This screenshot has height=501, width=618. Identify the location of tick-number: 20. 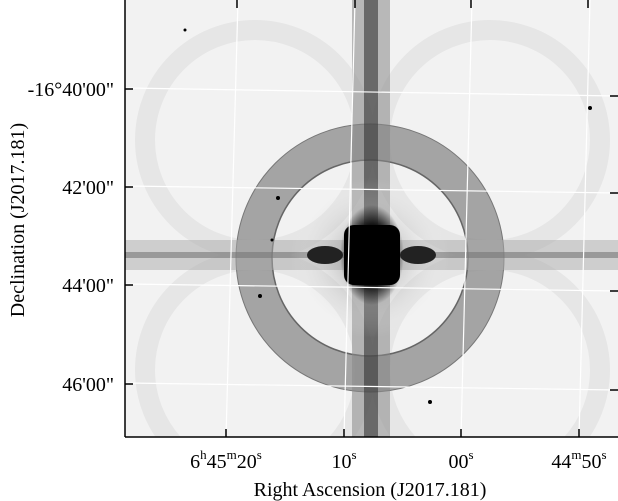
(247, 462).